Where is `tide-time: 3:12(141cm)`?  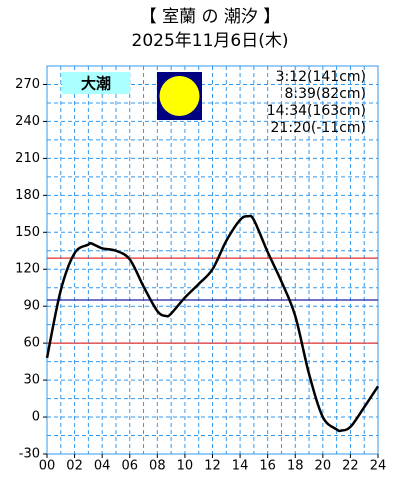 tide-time: 3:12(141cm) is located at coordinates (321, 77).